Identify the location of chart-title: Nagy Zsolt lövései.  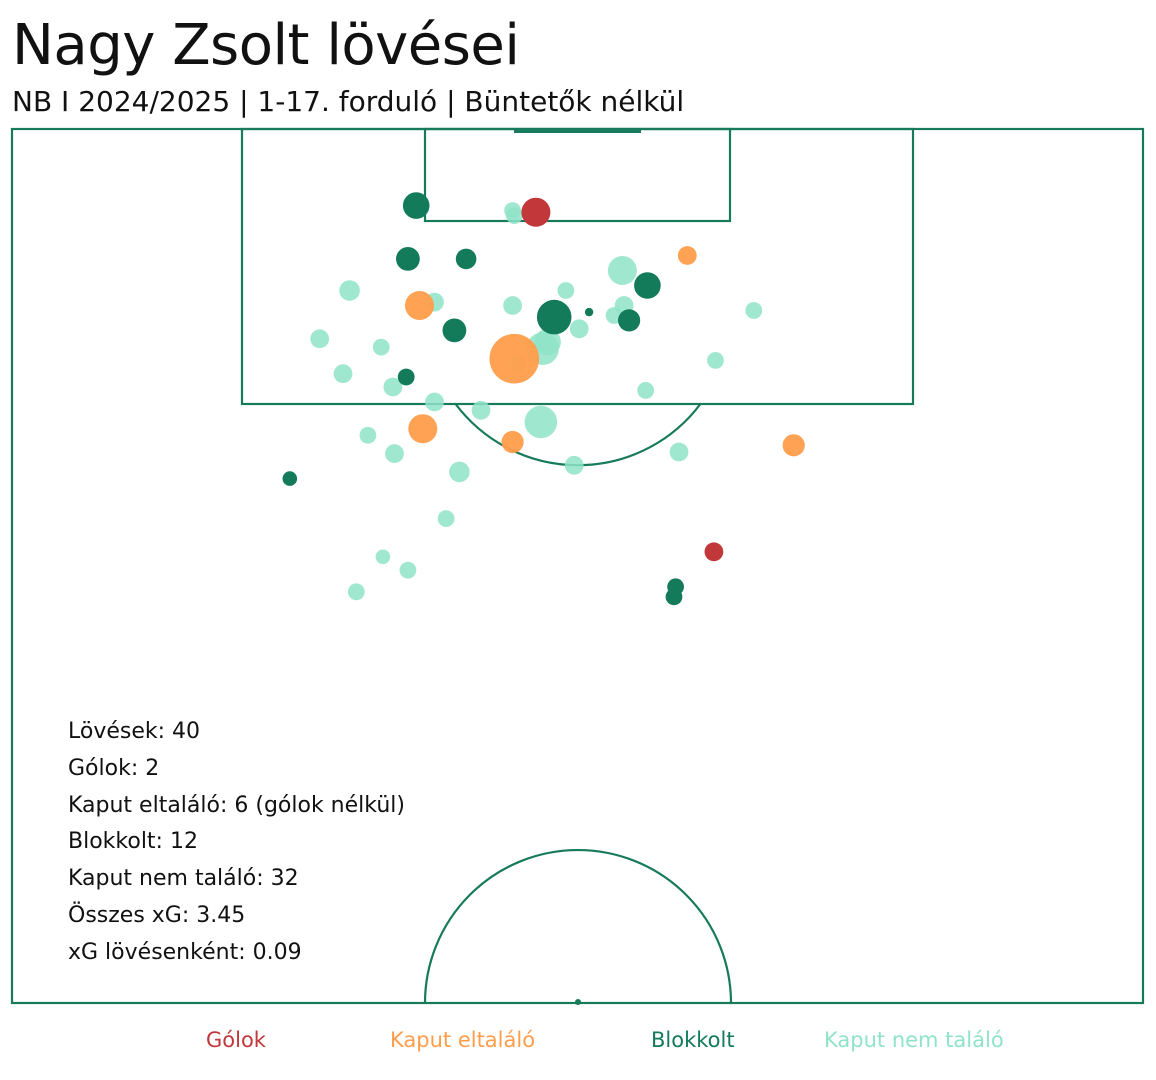
(266, 45).